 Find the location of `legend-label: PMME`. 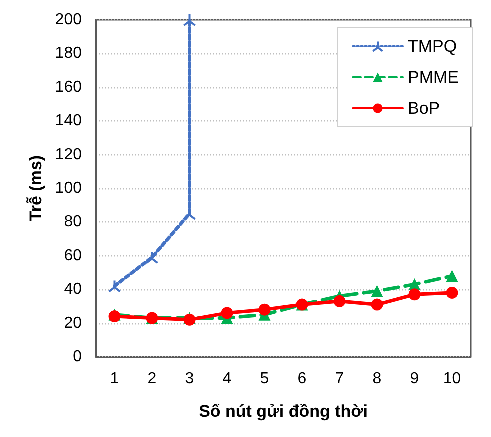

legend-label: PMME is located at coordinates (433, 77).